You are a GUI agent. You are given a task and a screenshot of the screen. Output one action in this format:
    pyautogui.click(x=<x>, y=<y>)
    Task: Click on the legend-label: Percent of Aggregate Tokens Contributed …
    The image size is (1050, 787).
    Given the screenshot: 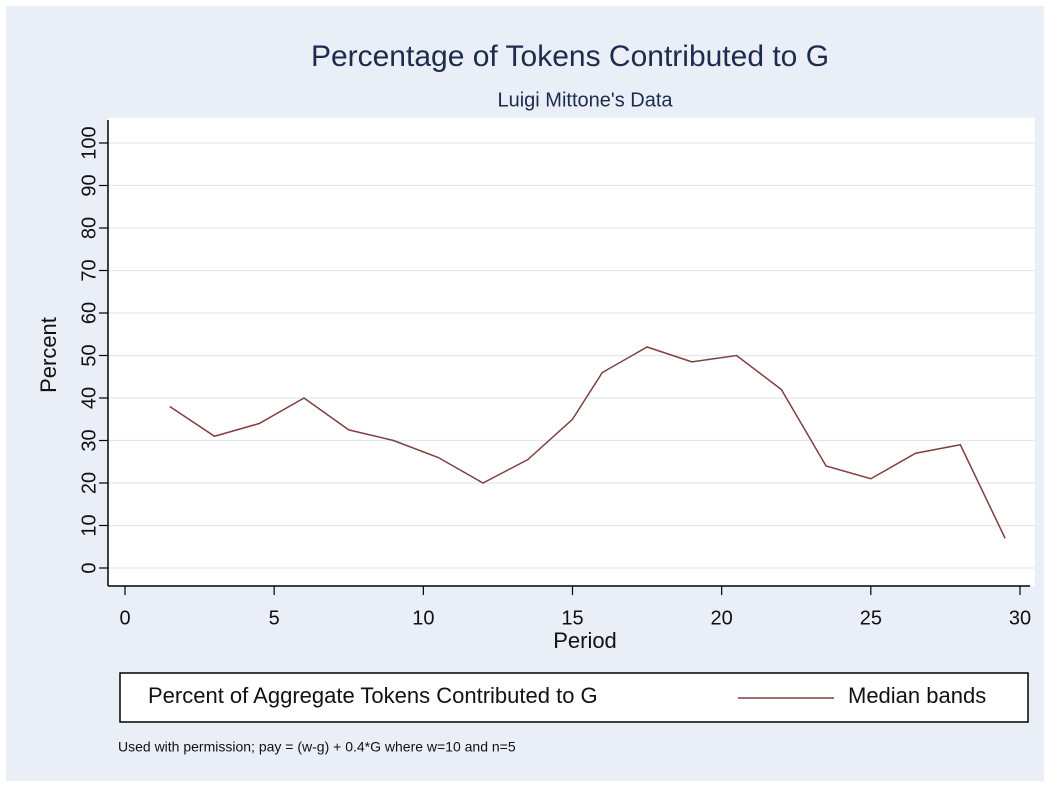 What is the action you would take?
    pyautogui.click(x=373, y=695)
    